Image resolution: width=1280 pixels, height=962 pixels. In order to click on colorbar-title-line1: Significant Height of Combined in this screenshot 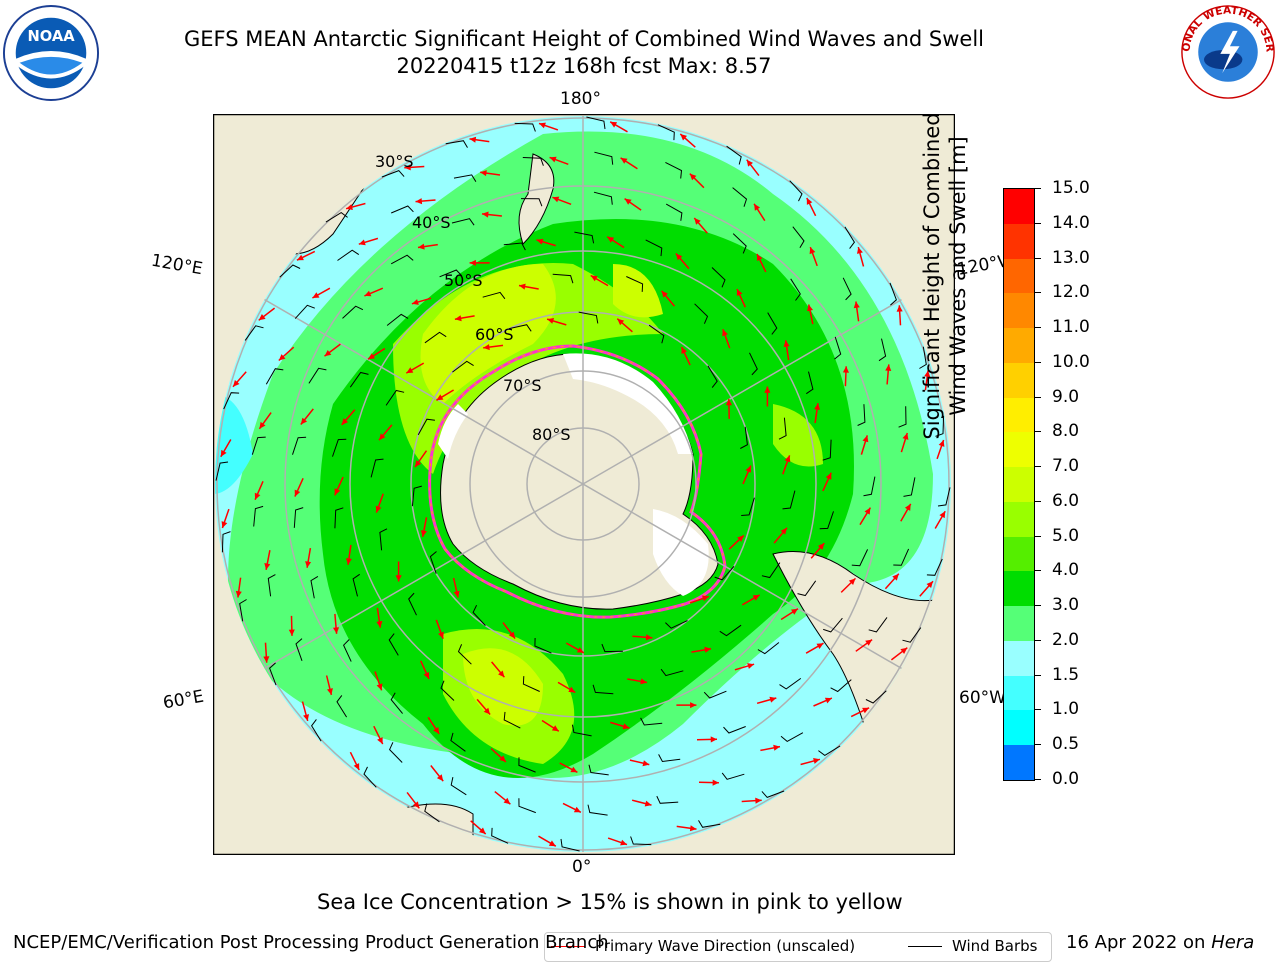, I will do `click(932, 276)`.